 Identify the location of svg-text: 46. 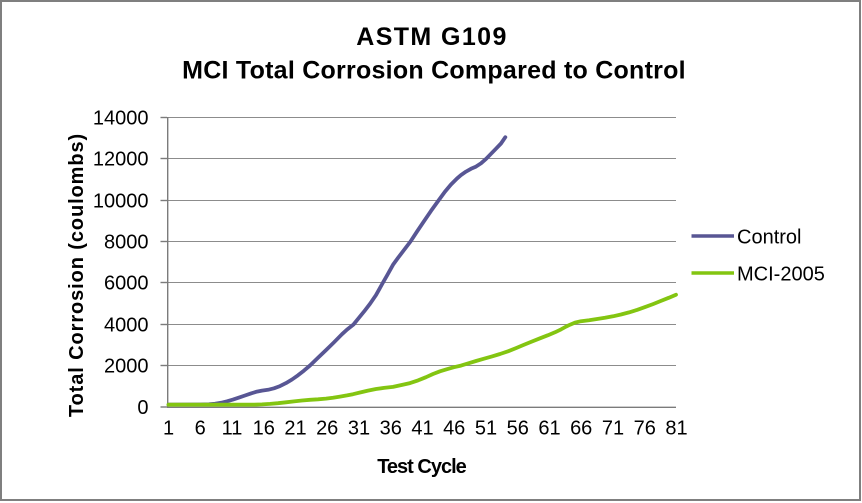
(454, 429).